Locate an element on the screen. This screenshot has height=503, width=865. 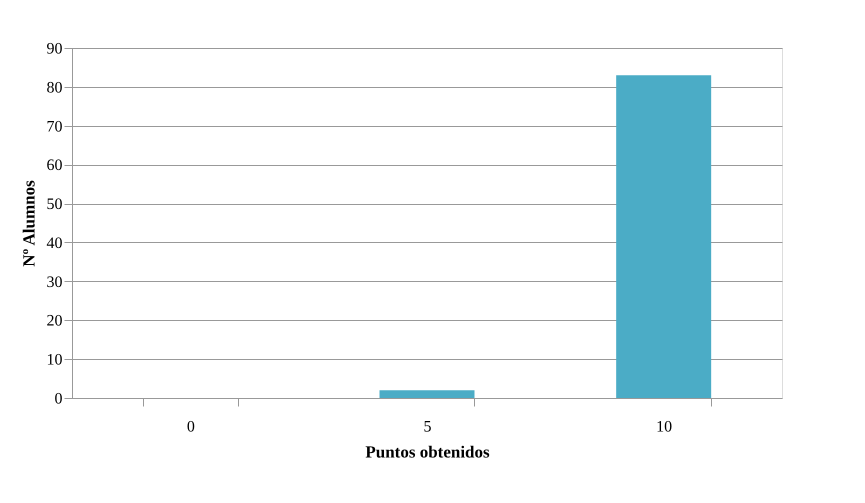
y-tick-label: 20 is located at coordinates (54, 321).